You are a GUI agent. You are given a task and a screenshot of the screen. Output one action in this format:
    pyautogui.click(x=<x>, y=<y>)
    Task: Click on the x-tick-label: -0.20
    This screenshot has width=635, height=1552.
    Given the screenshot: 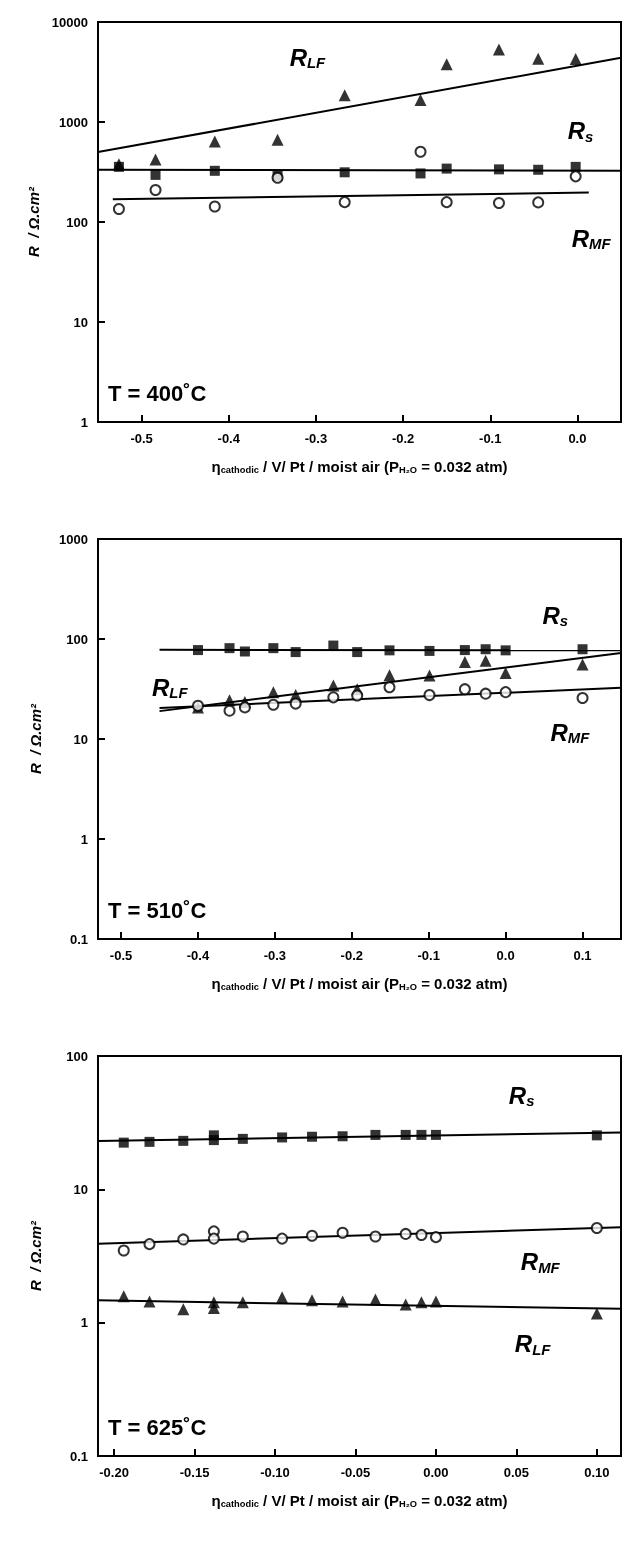 What is the action you would take?
    pyautogui.click(x=114, y=1472)
    